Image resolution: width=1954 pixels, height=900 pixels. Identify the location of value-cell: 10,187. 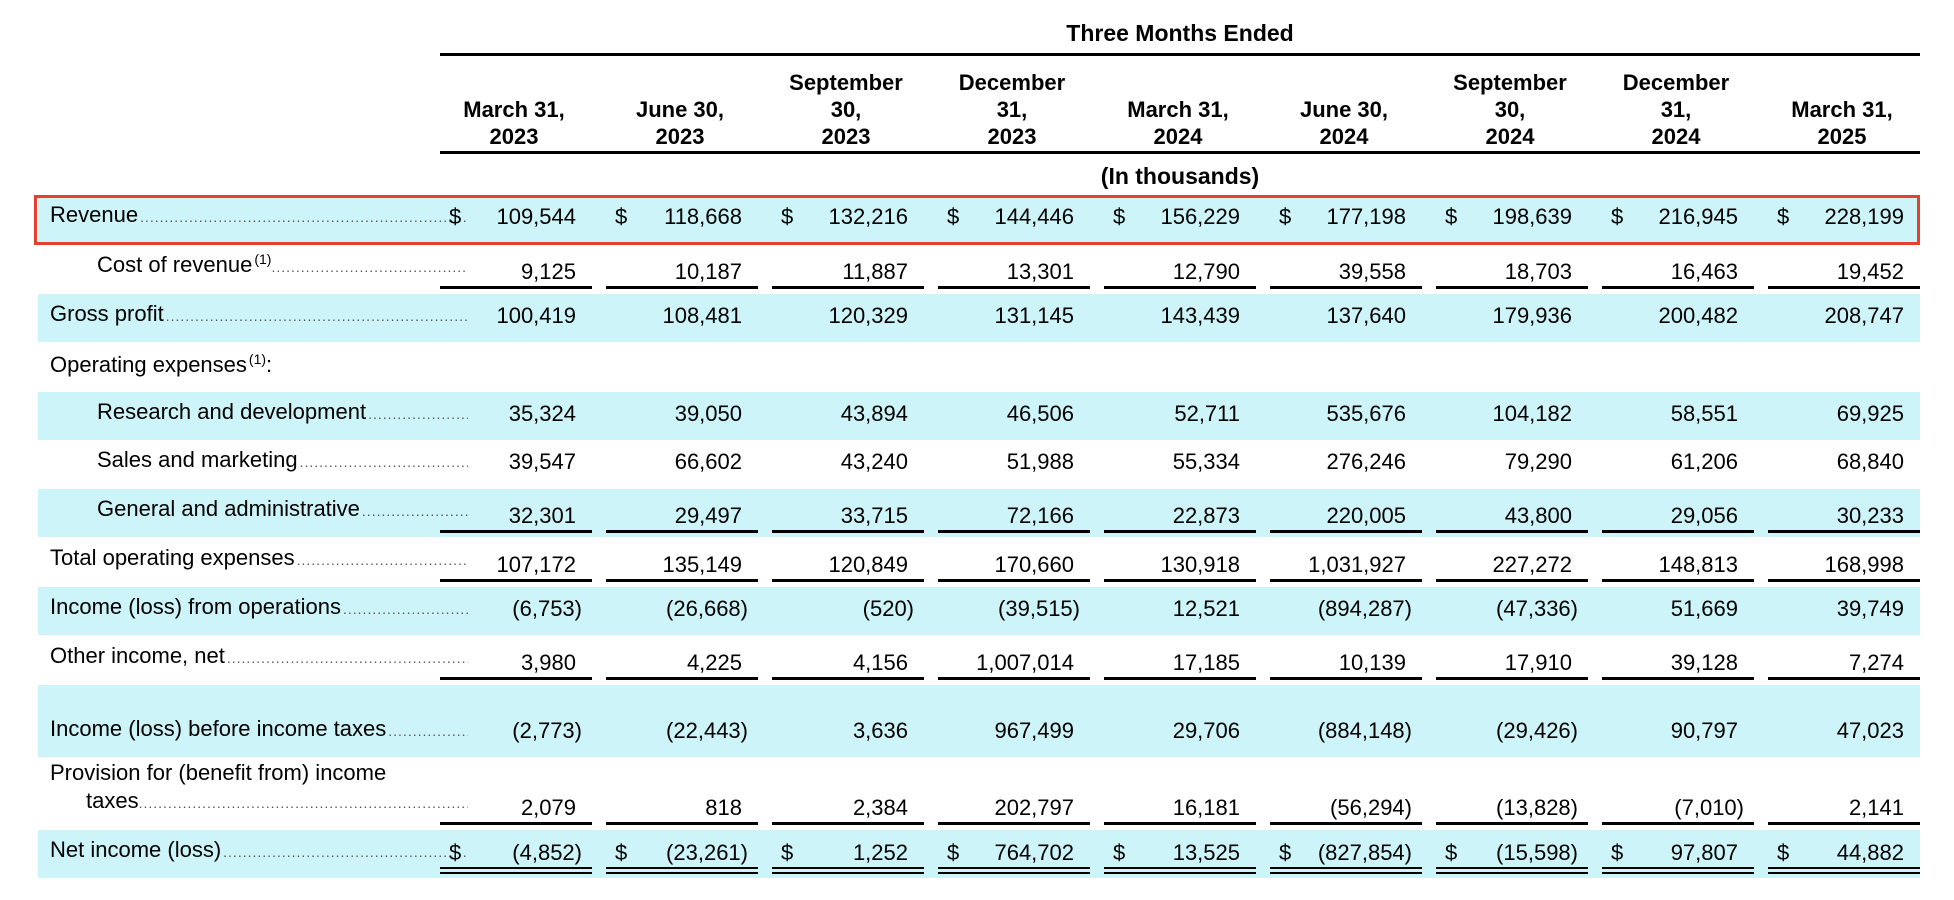
(682, 273).